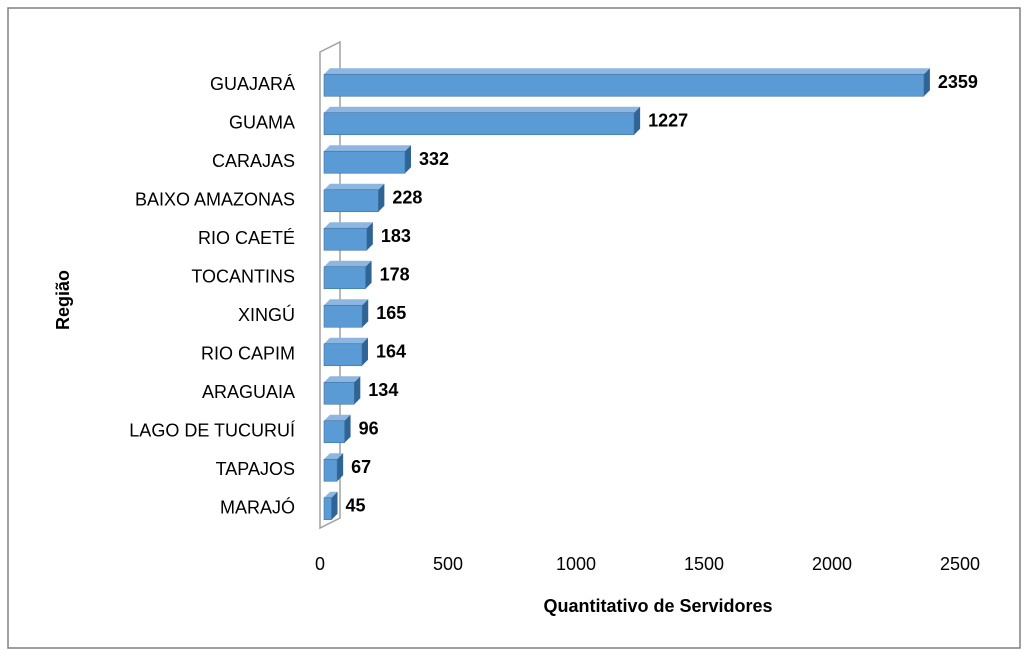 The width and height of the screenshot is (1028, 651). I want to click on y-tick-label: GUAJARÁ, so click(252, 84).